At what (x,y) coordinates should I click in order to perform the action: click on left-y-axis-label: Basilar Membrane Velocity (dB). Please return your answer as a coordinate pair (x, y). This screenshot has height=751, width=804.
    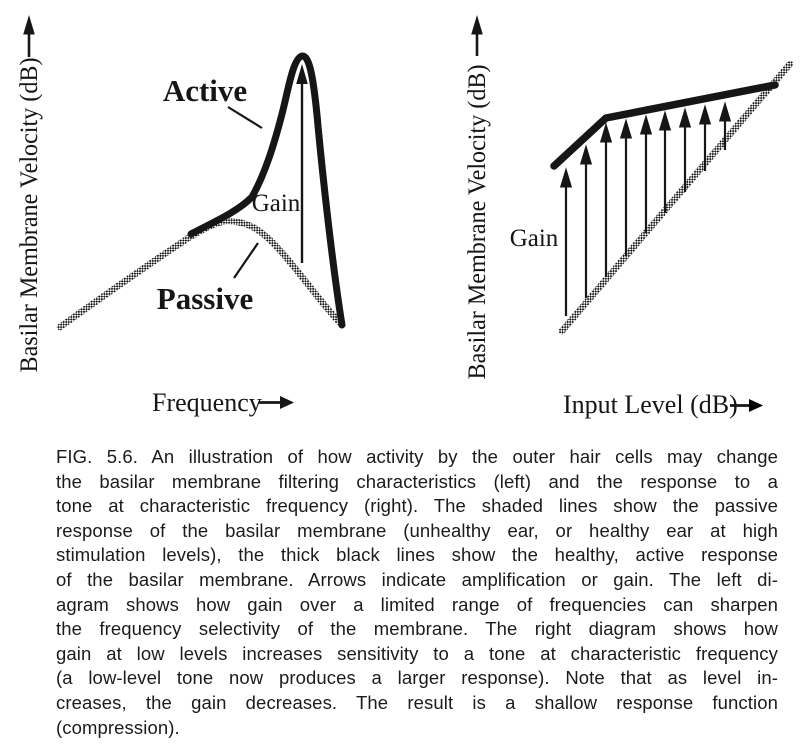
    Looking at the image, I should click on (29, 215).